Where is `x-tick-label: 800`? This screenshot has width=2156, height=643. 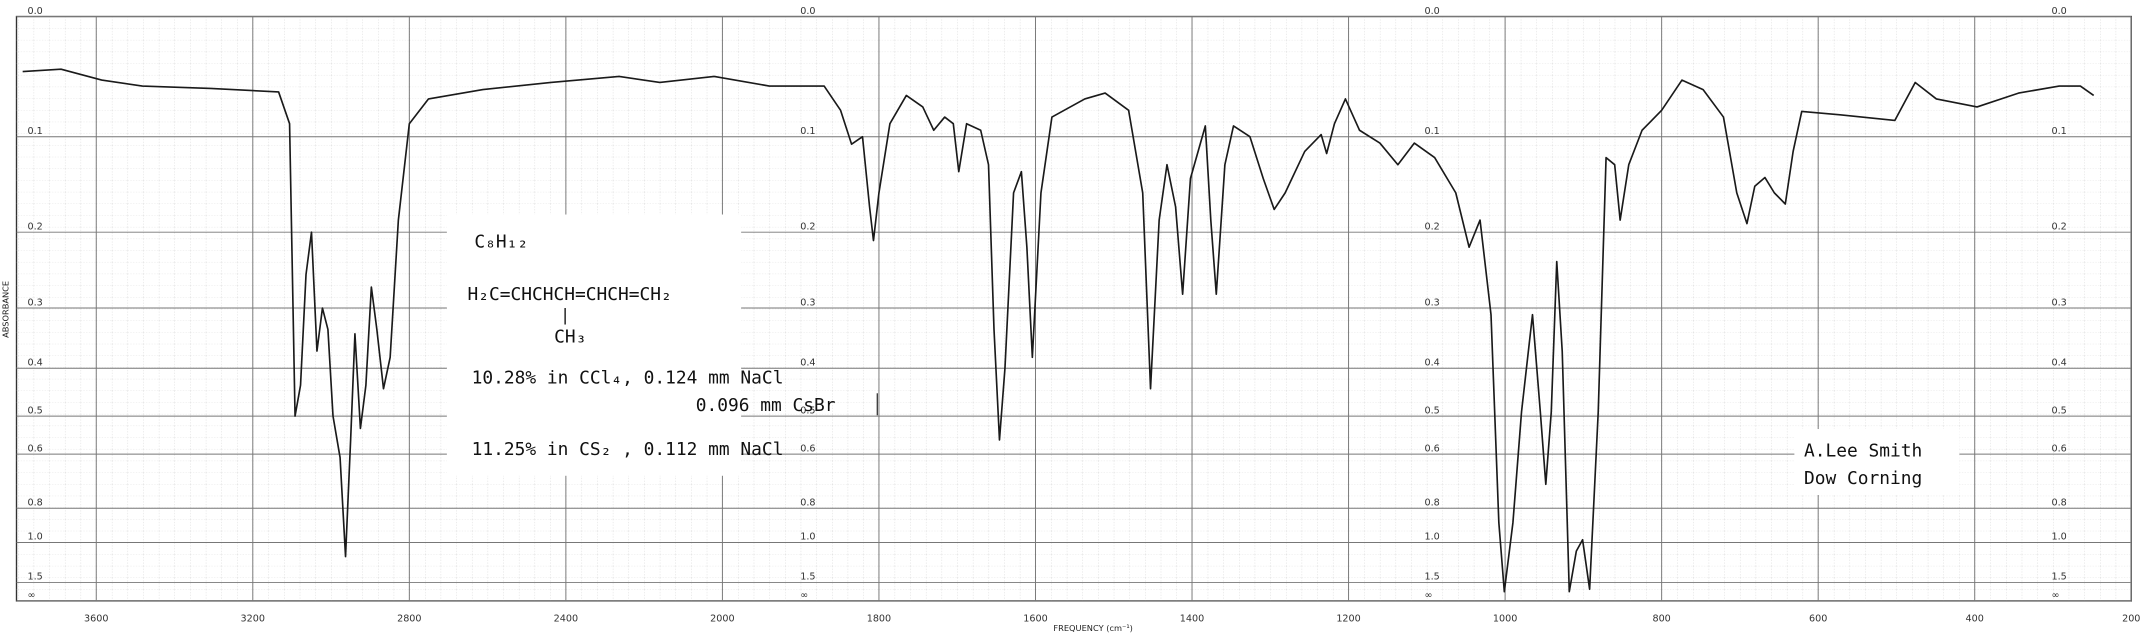 x-tick-label: 800 is located at coordinates (1661, 619).